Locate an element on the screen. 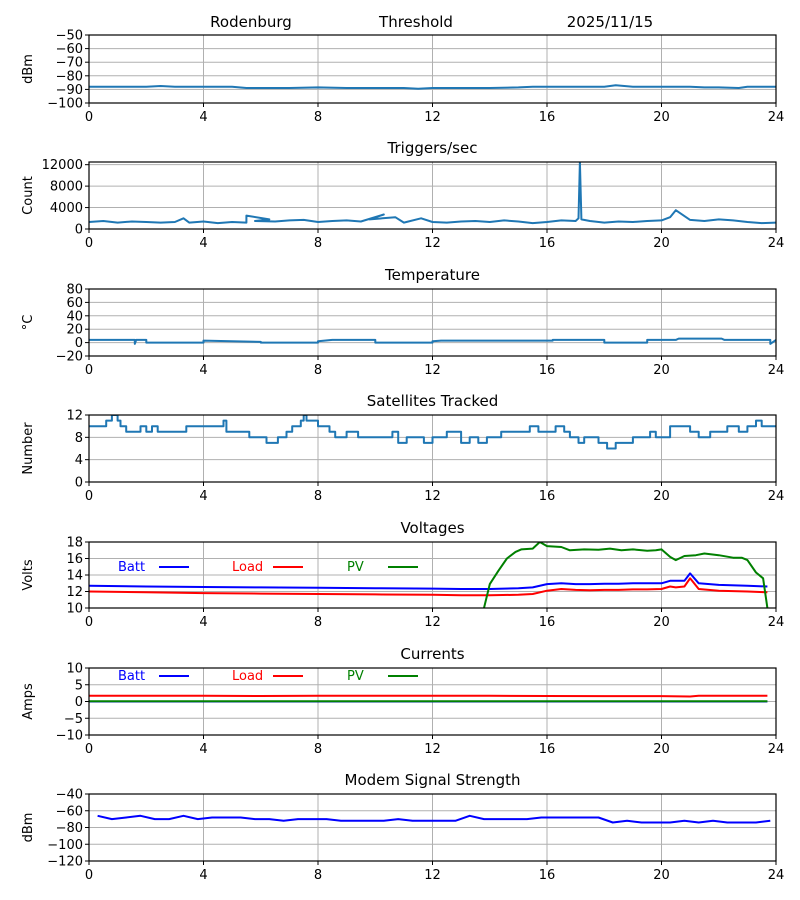 Image resolution: width=800 pixels, height=900 pixels. panel-satellites: 0 4 8 12 16 20 24 0 4 8 12 Satellites Tracked Number is located at coordinates (402, 448).